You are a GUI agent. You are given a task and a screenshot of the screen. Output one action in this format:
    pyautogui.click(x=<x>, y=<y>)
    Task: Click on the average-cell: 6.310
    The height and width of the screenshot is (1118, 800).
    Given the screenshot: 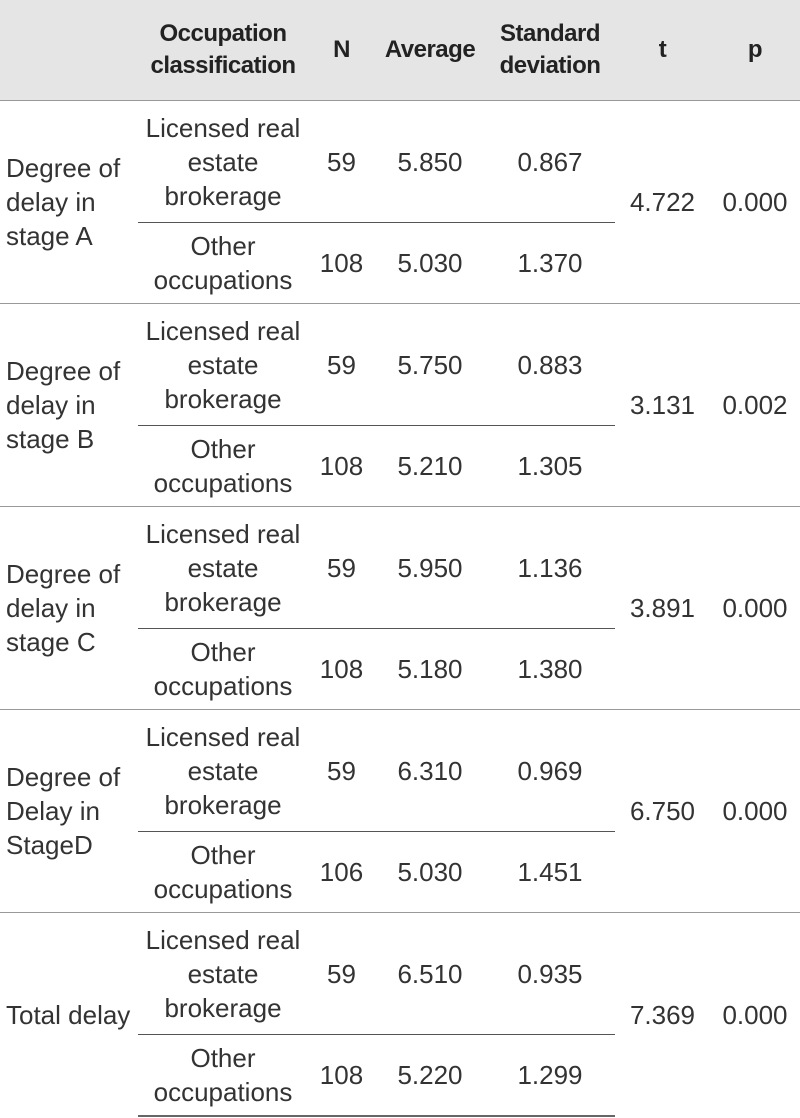 What is the action you would take?
    pyautogui.click(x=430, y=770)
    